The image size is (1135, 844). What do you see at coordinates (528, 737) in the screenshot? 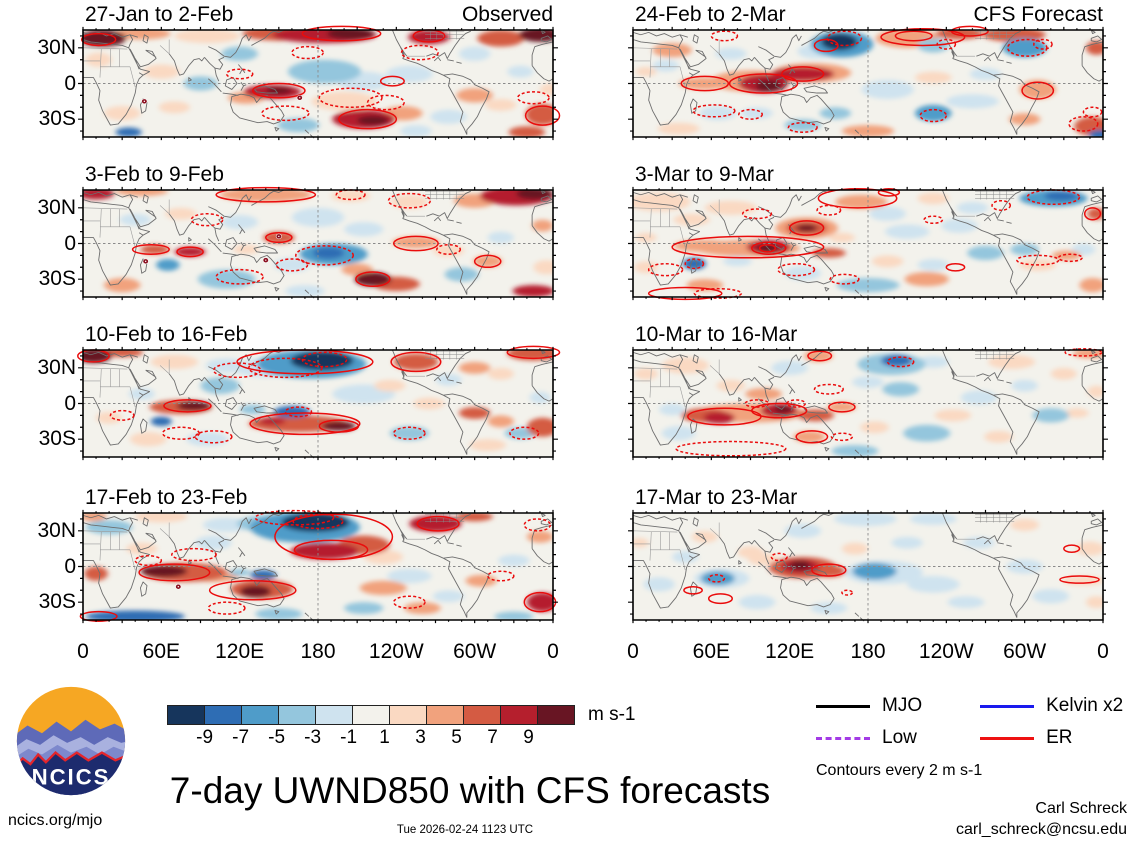
I see `colorbar-tick: 9` at bounding box center [528, 737].